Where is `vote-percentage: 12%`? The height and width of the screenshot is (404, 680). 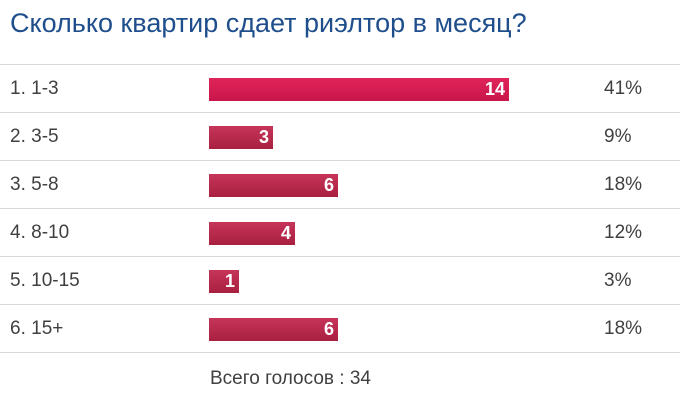 vote-percentage: 12% is located at coordinates (623, 232).